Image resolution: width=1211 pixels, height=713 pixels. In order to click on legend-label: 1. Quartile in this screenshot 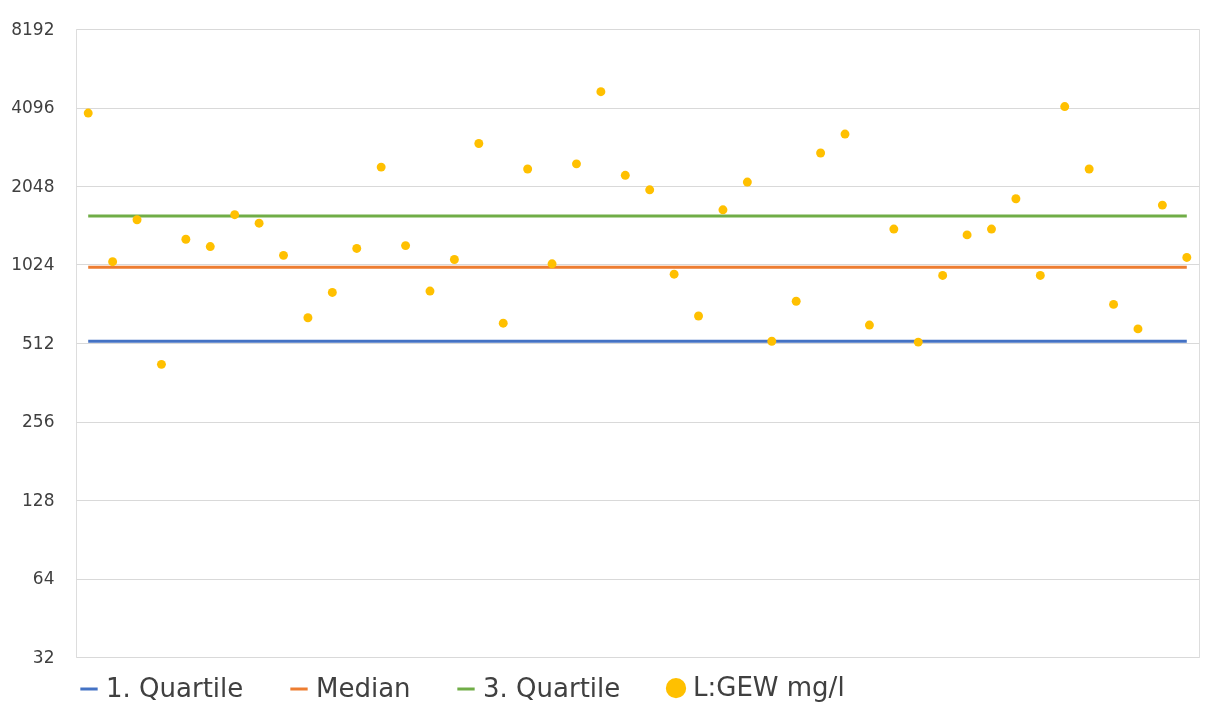, I will do `click(175, 688)`.